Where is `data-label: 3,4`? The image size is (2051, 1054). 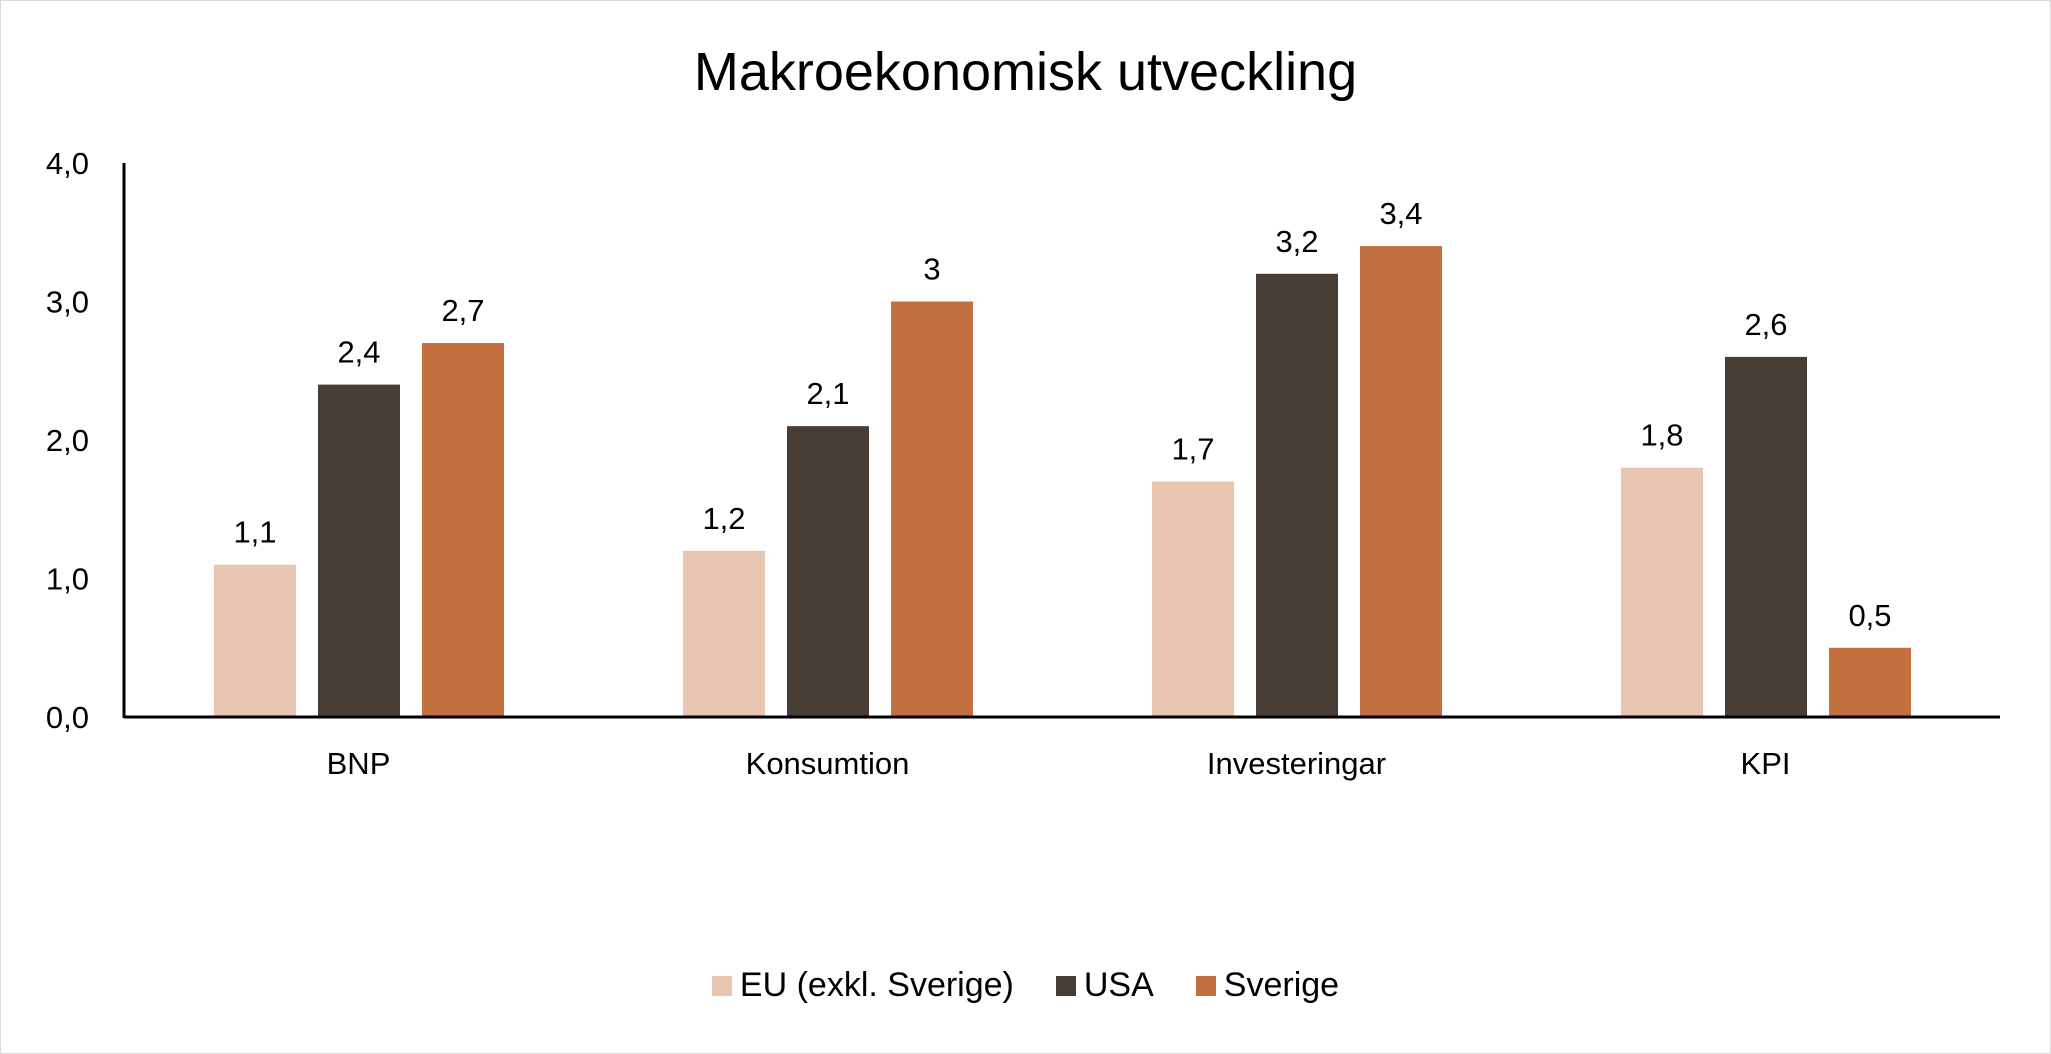
data-label: 3,4 is located at coordinates (1400, 213).